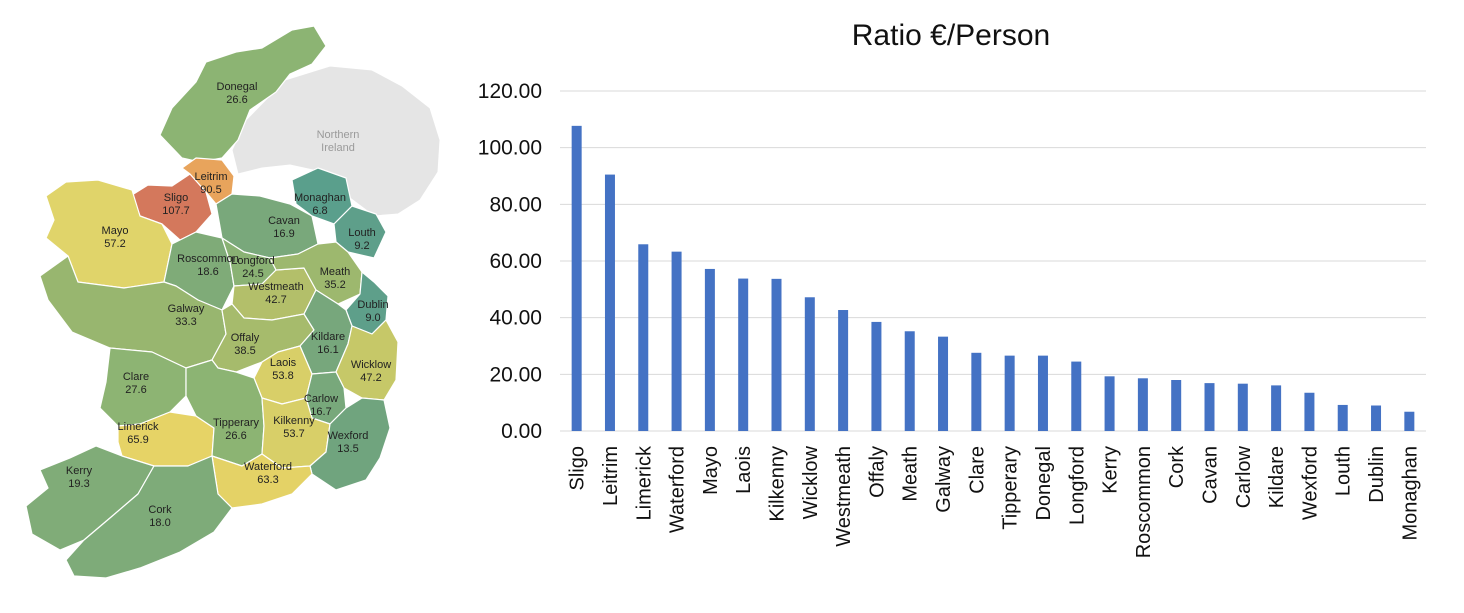 Image resolution: width=1464 pixels, height=613 pixels. What do you see at coordinates (676, 341) in the screenshot?
I see `bar-waterford` at bounding box center [676, 341].